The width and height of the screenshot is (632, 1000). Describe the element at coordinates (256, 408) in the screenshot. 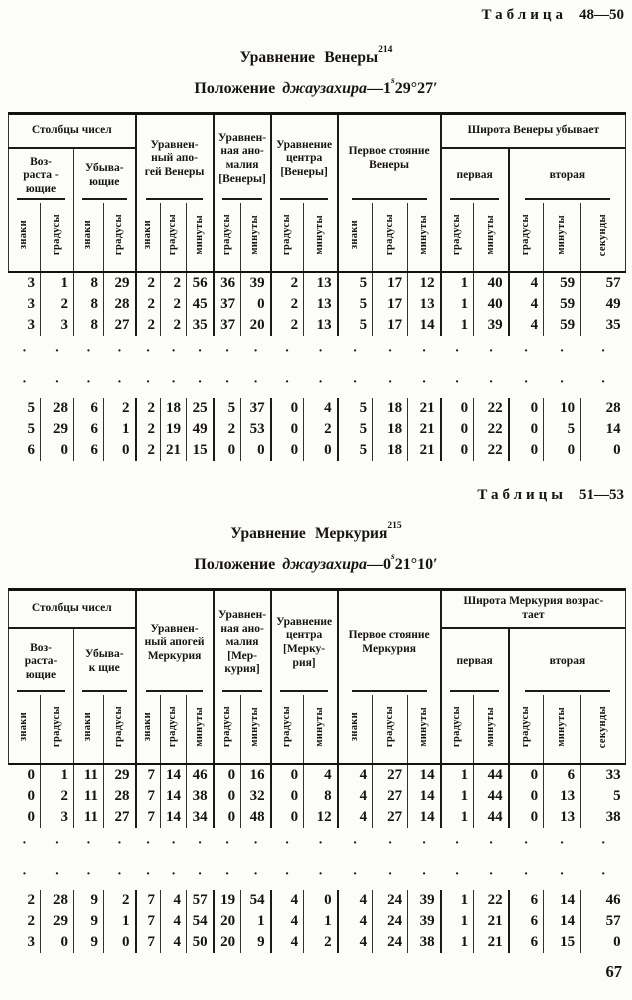

I see `value-cell: 37` at that location.